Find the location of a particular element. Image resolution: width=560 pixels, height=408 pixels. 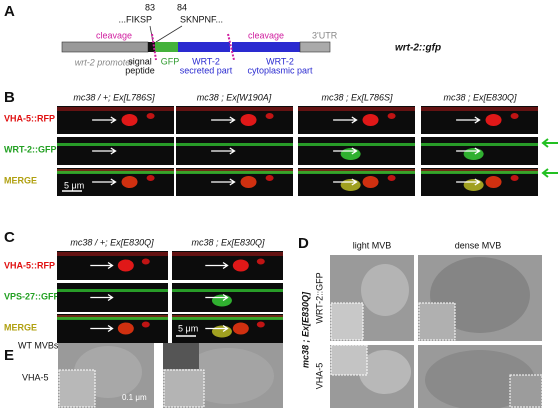

column-header: mc38 / +; Ex[E830Q] is located at coordinates (112, 242).